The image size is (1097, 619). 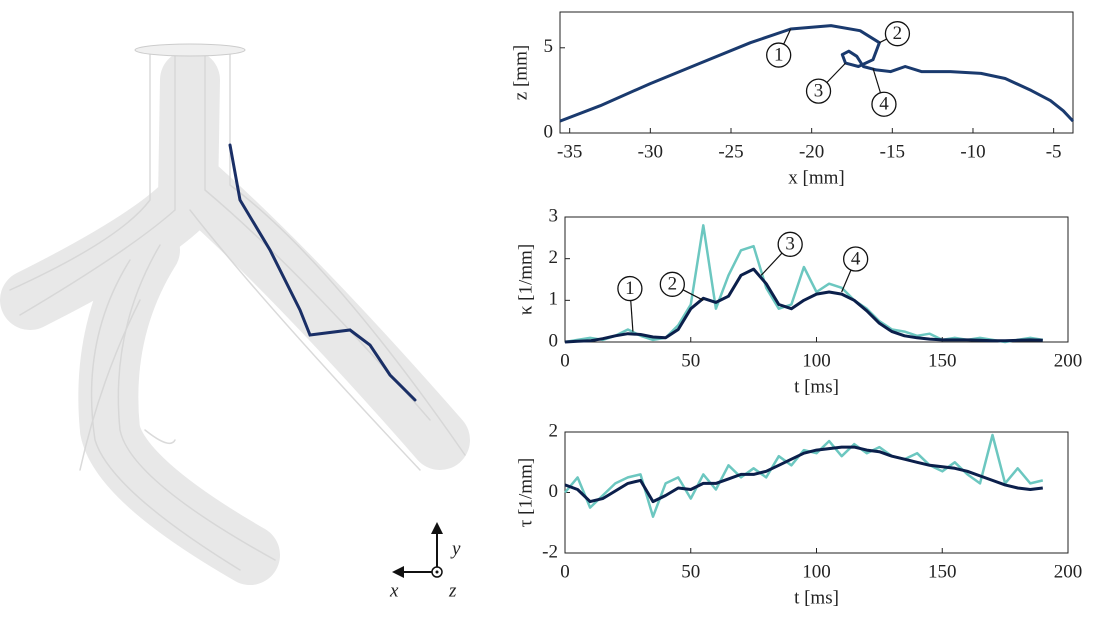 I want to click on x-axis-label: x [mm], so click(x=816, y=177).